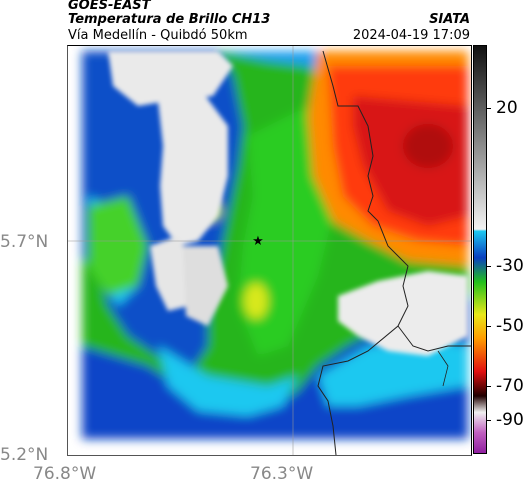 This screenshot has height=491, width=526. I want to click on x-tick-label: 76.8°W, so click(65, 474).